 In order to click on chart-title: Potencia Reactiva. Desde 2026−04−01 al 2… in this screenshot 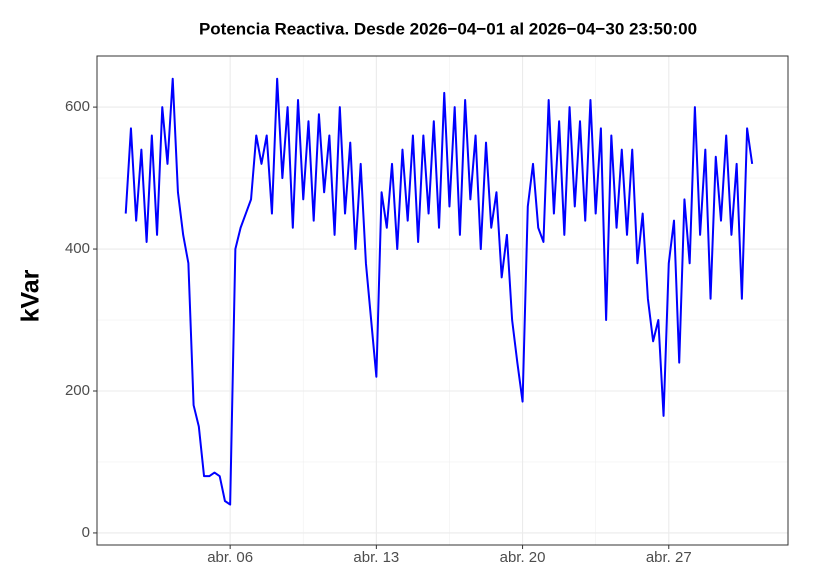, I will do `click(448, 28)`.